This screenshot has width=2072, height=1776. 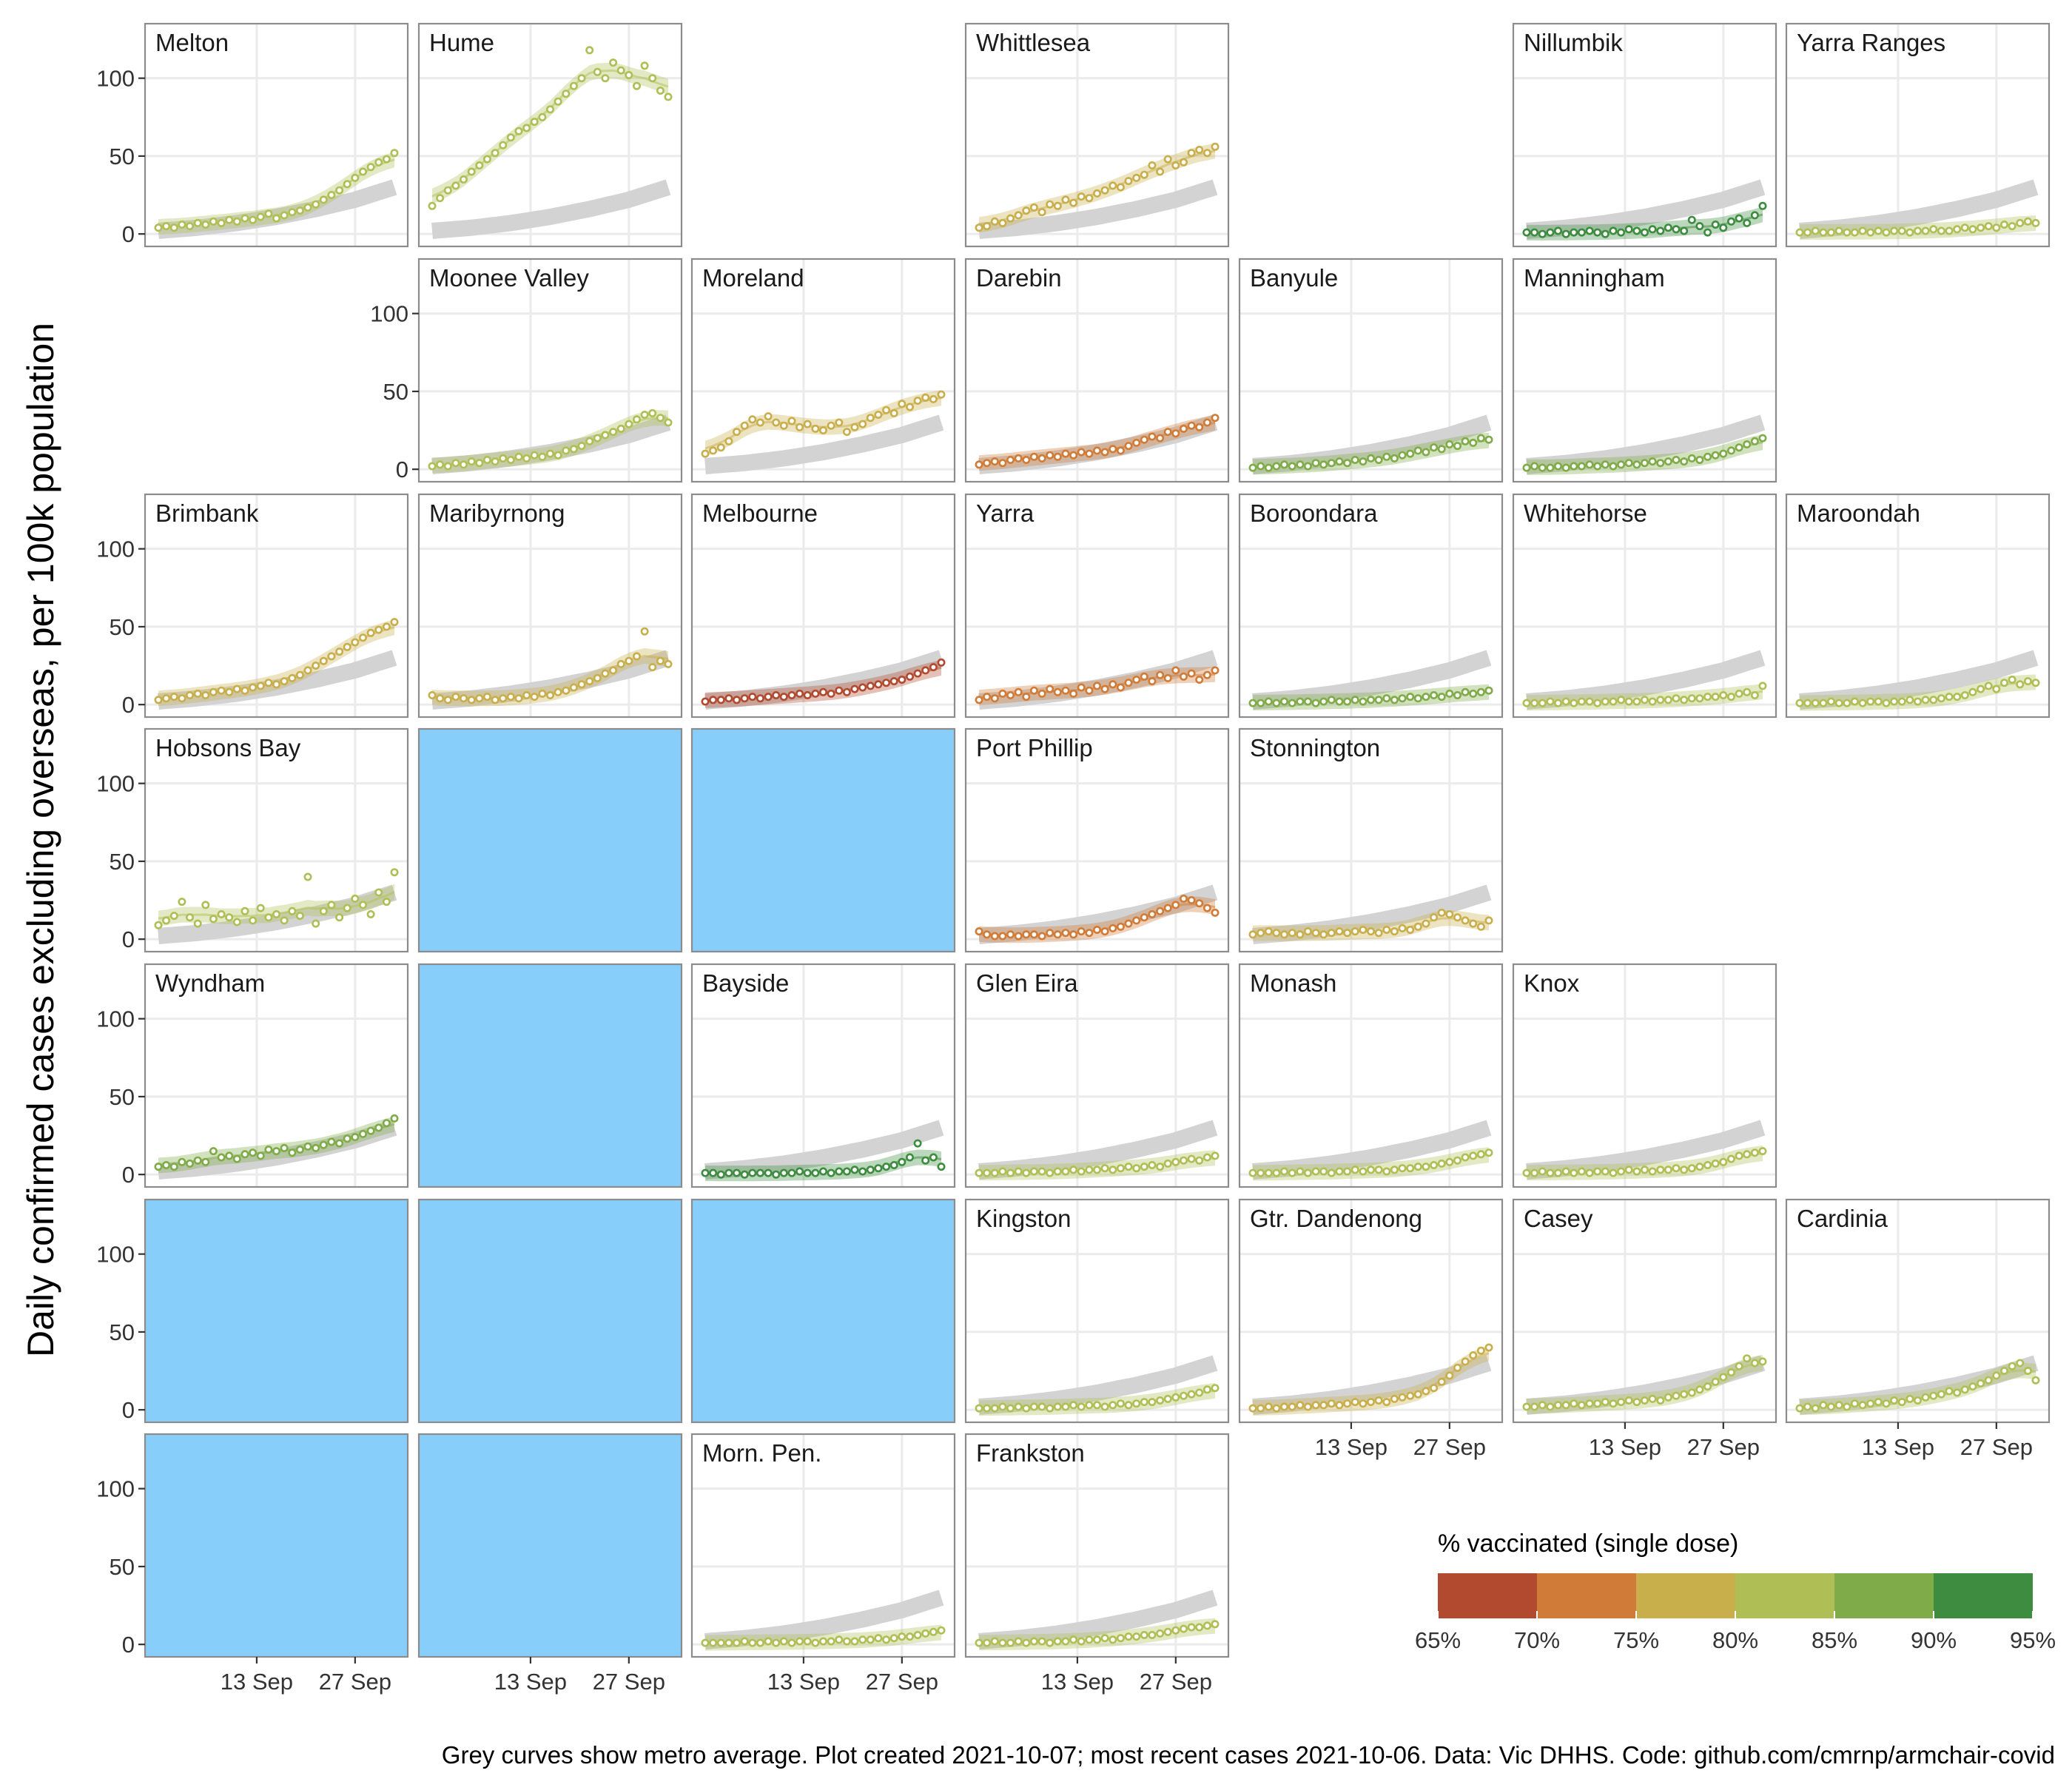 What do you see at coordinates (1371, 606) in the screenshot?
I see `panel-boroondara: Boroondara` at bounding box center [1371, 606].